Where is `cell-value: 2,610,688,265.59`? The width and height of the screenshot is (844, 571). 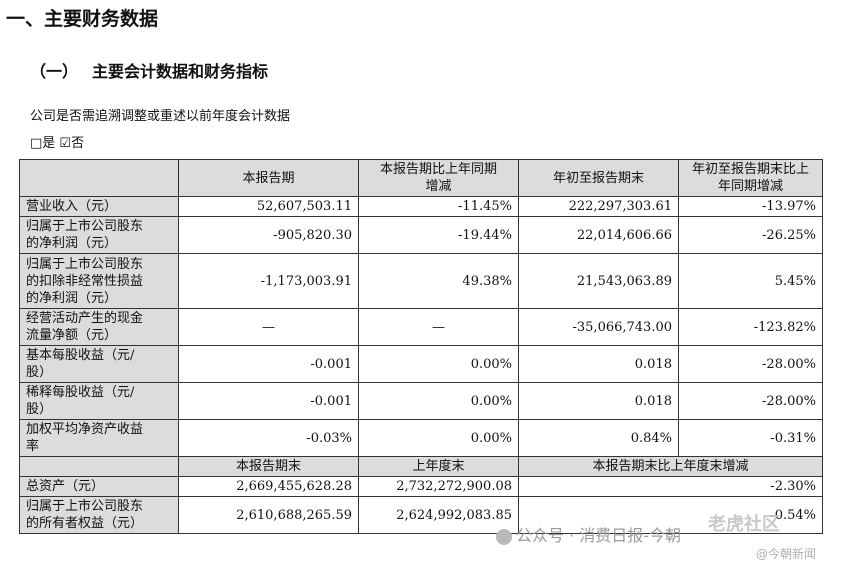
cell-value: 2,610,688,265.59 is located at coordinates (268, 515).